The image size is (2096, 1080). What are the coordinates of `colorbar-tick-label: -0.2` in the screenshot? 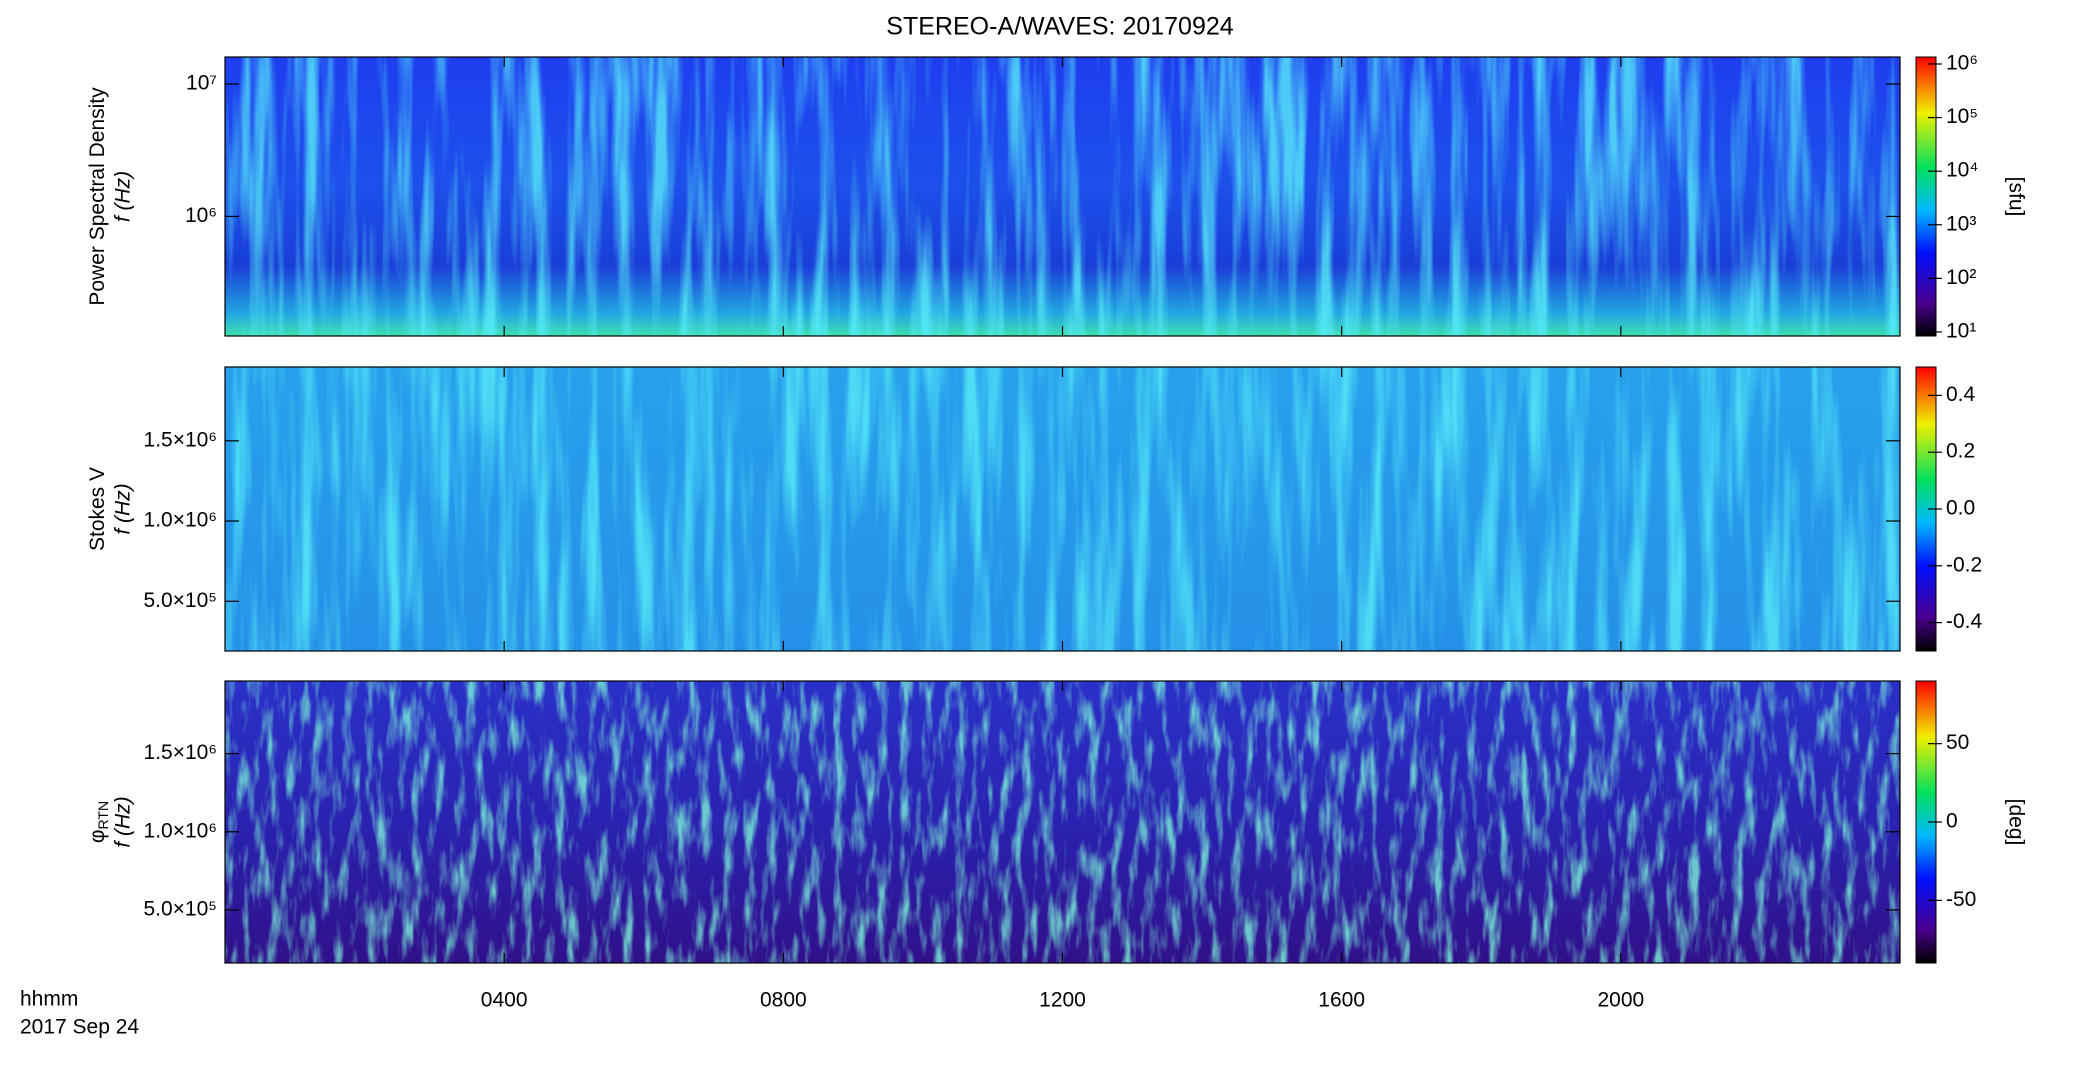 It's located at (1964, 564).